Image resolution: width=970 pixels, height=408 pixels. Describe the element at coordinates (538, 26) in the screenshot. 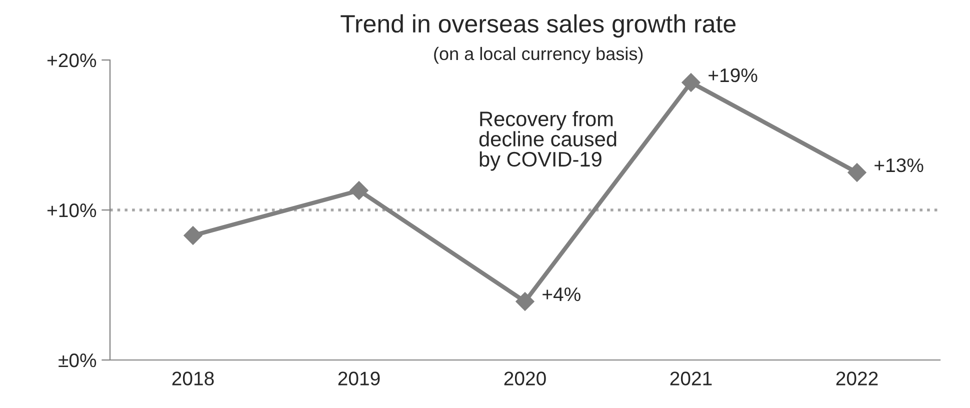

I see `chart-title: Trend in overseas sales growth rate` at that location.